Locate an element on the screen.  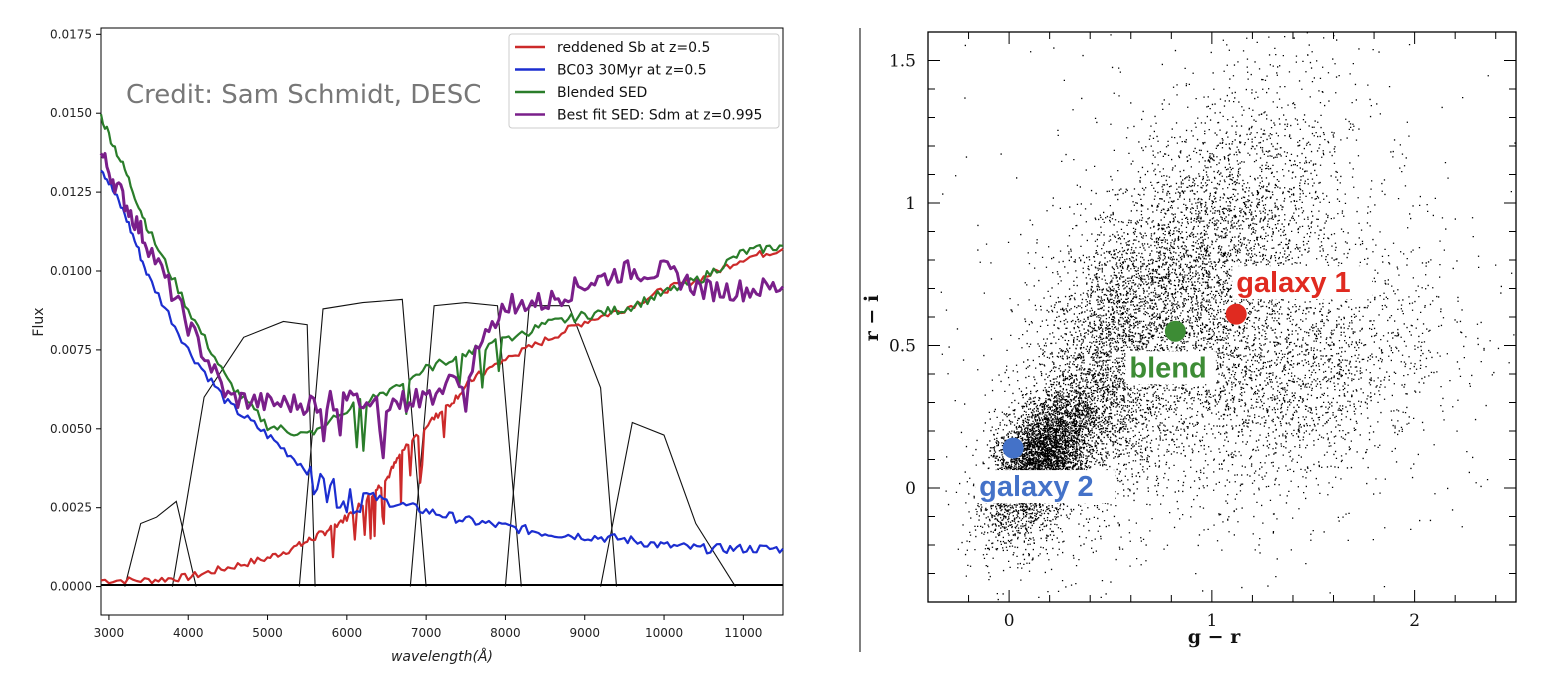
sed-y-tick-label: 0.0025 is located at coordinates (71, 508).